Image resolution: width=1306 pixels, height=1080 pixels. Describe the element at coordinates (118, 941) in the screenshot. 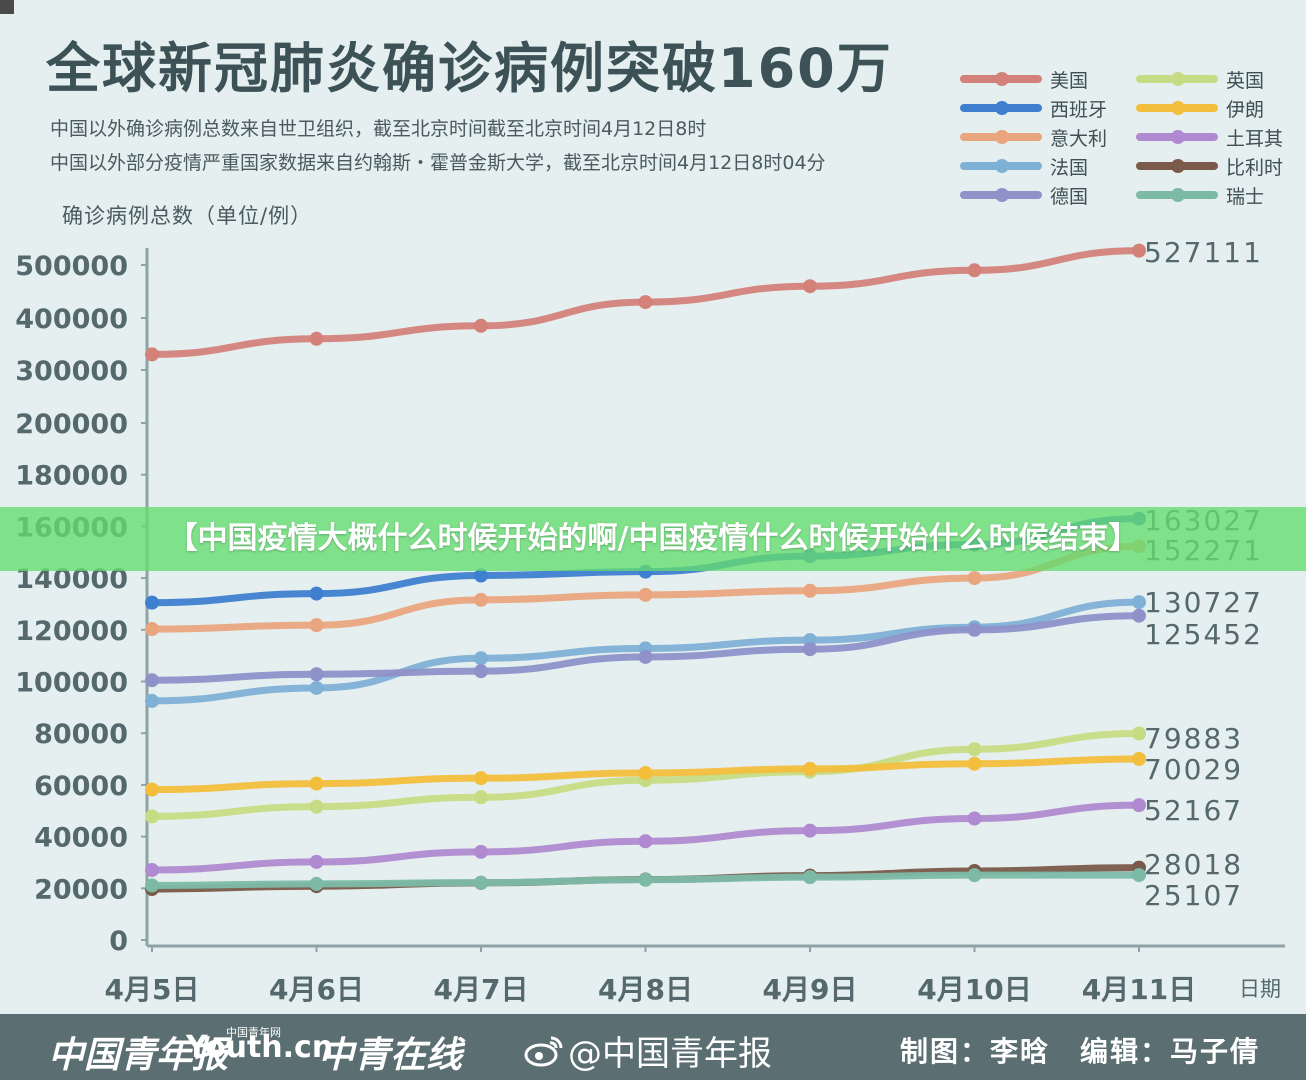

I see `y-tick-label: 0` at that location.